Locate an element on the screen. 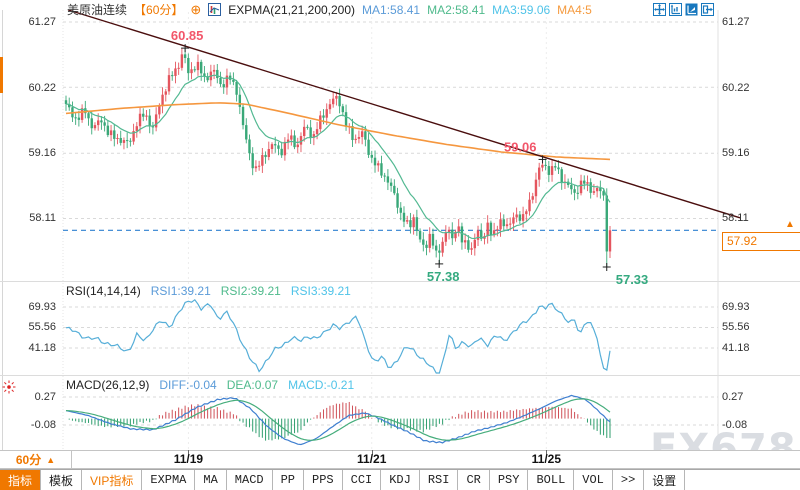  y-label-left-4: 58.11 is located at coordinates (42, 218).